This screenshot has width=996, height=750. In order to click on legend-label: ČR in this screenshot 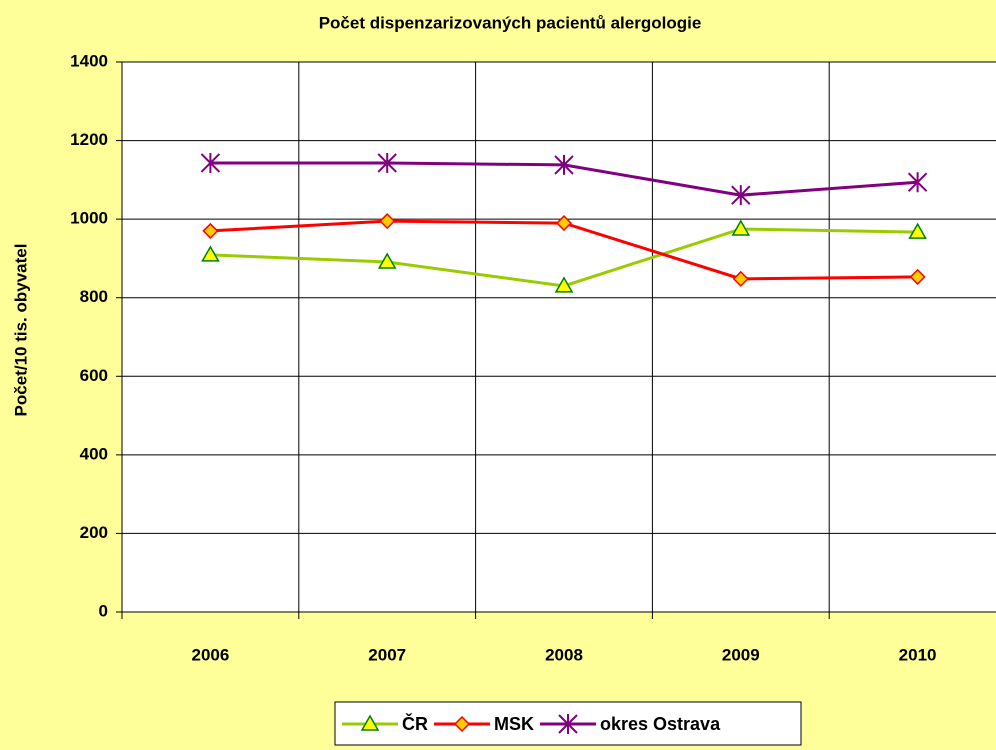, I will do `click(415, 723)`.